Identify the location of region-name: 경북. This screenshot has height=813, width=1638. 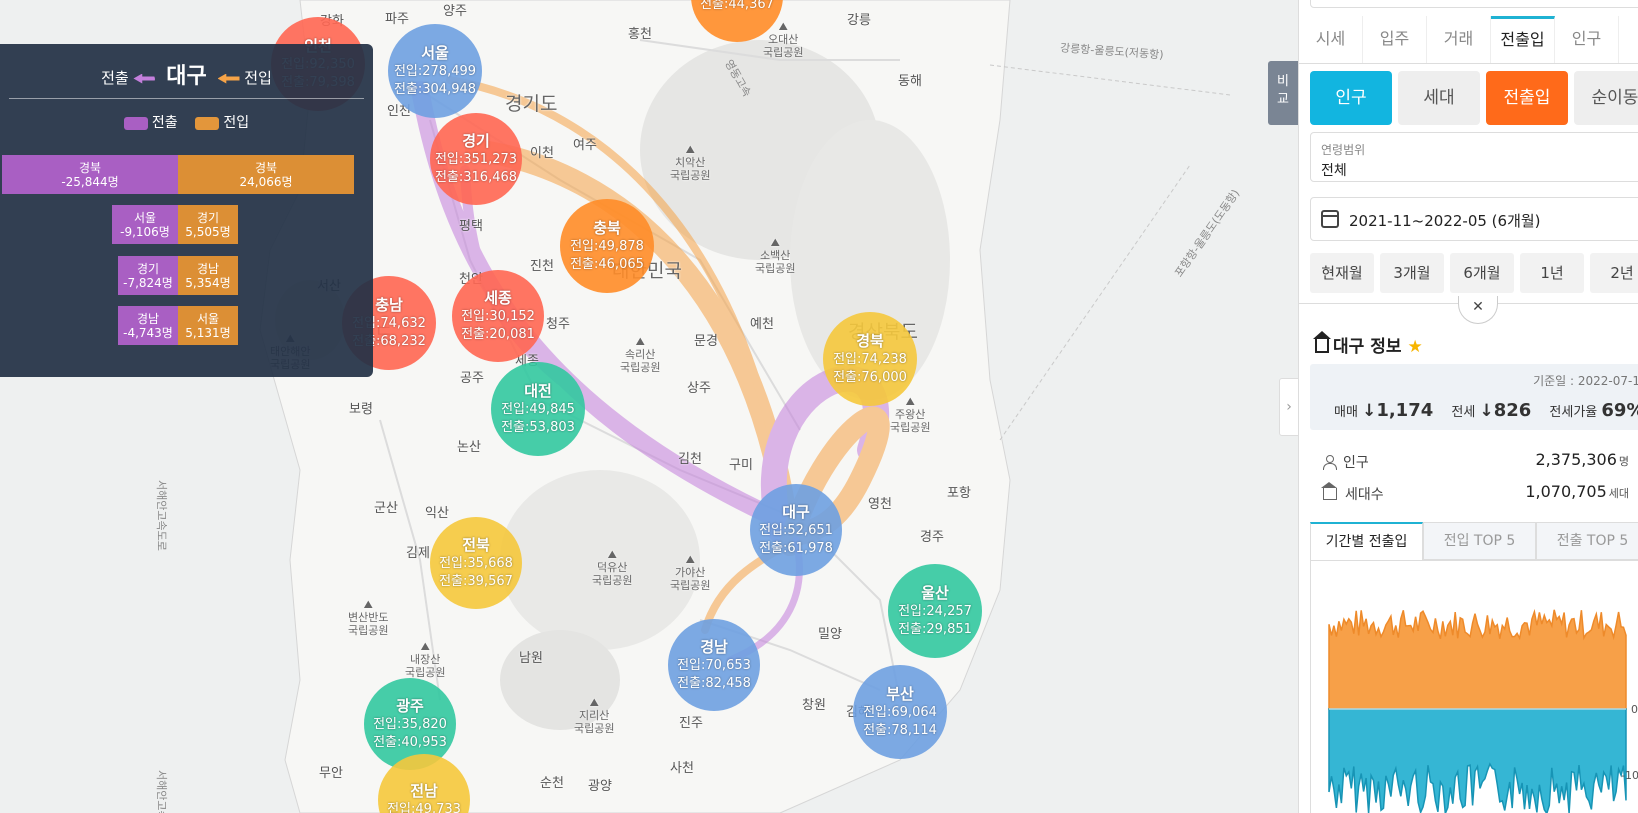
(870, 340).